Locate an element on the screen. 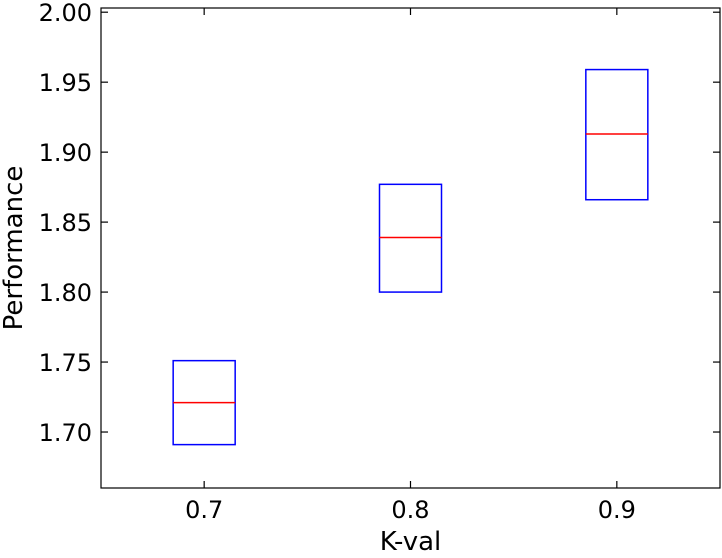  y-tick-label: 1.80 is located at coordinates (65, 293).